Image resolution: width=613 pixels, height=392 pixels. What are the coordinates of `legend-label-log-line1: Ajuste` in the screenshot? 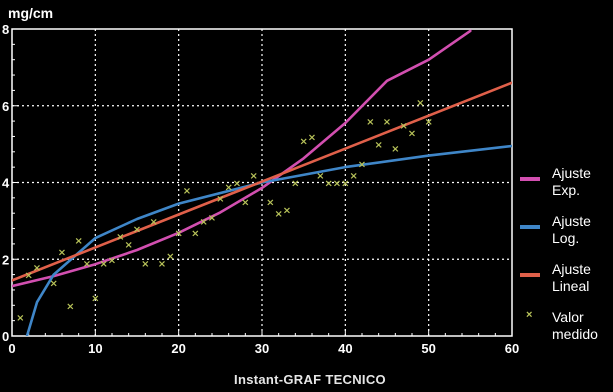 It's located at (571, 221).